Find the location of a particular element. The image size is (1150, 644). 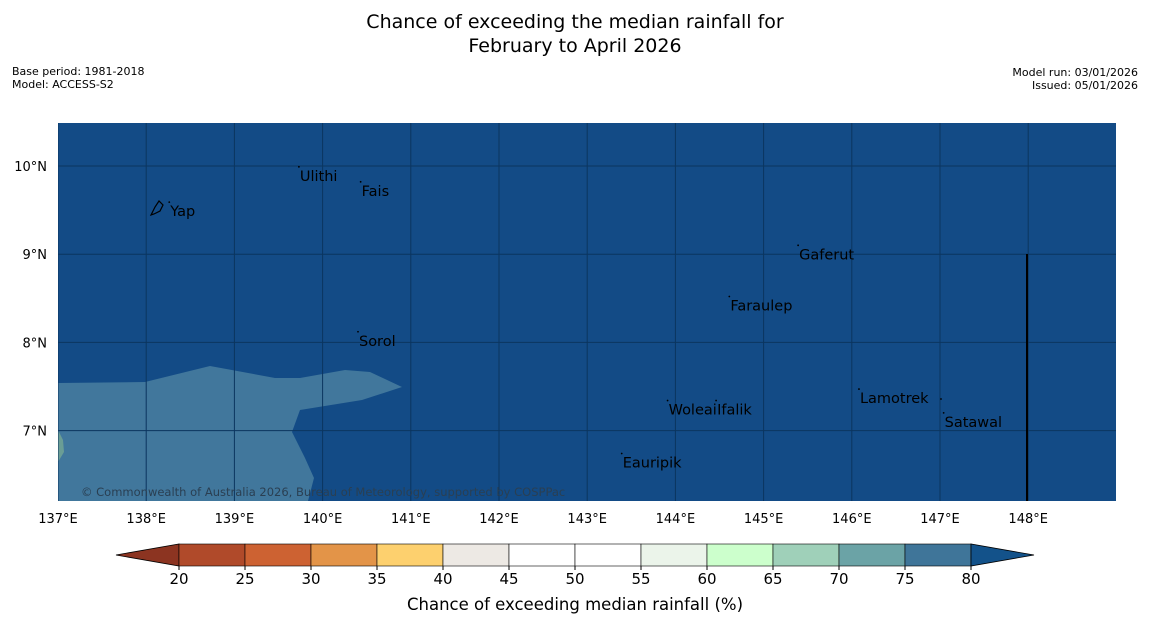

colorbar-tick-label: 45 is located at coordinates (508, 579).